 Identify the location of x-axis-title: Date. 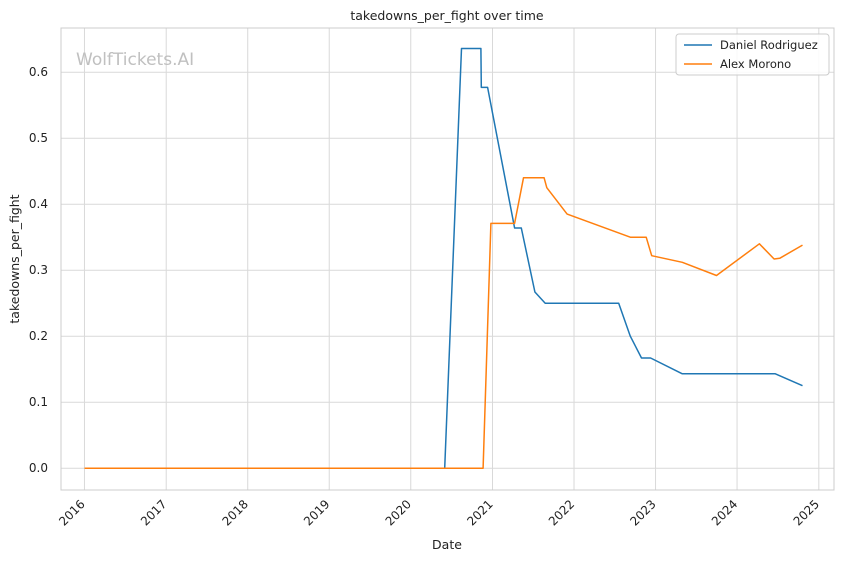
(447, 544).